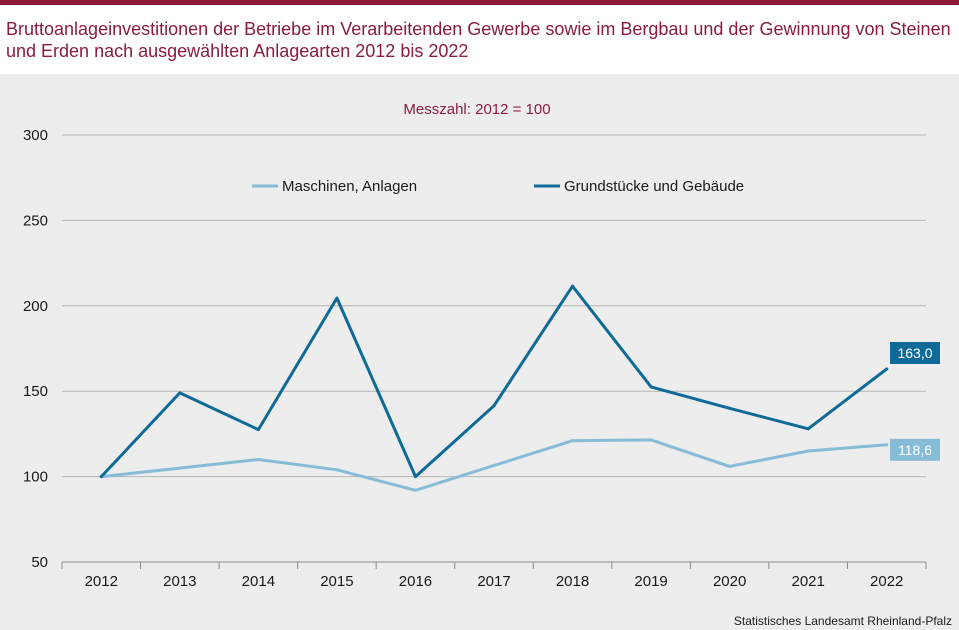 This screenshot has width=959, height=630. Describe the element at coordinates (35, 220) in the screenshot. I see `y-tick-label: 250` at that location.